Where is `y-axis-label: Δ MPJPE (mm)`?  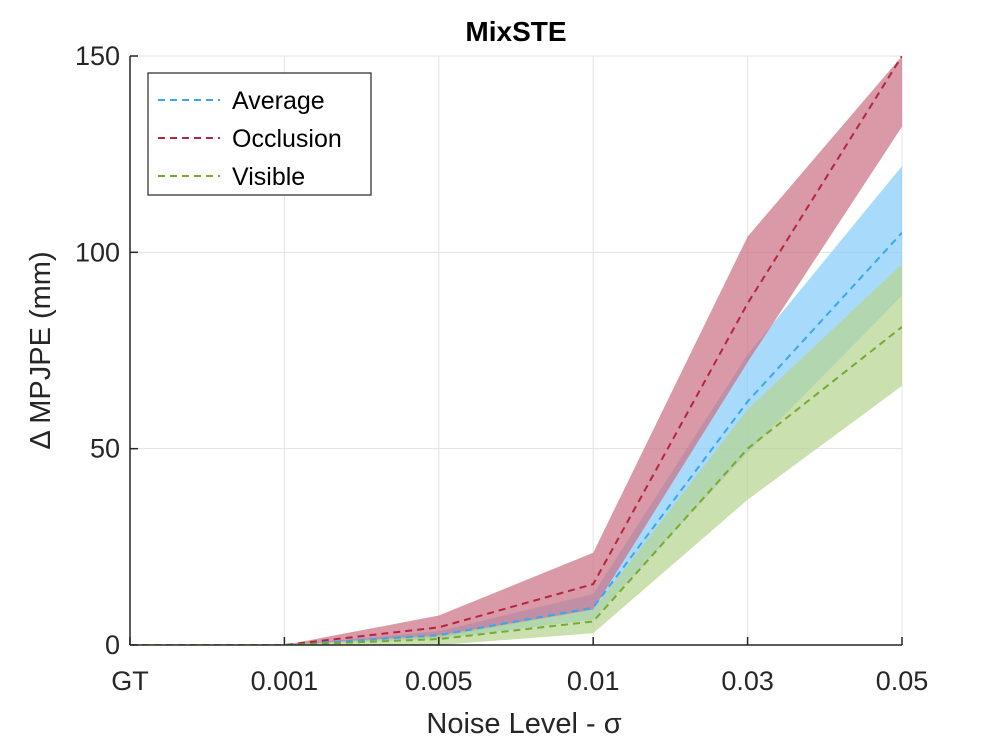
y-axis-label: Δ MPJPE (mm) is located at coordinates (41, 350).